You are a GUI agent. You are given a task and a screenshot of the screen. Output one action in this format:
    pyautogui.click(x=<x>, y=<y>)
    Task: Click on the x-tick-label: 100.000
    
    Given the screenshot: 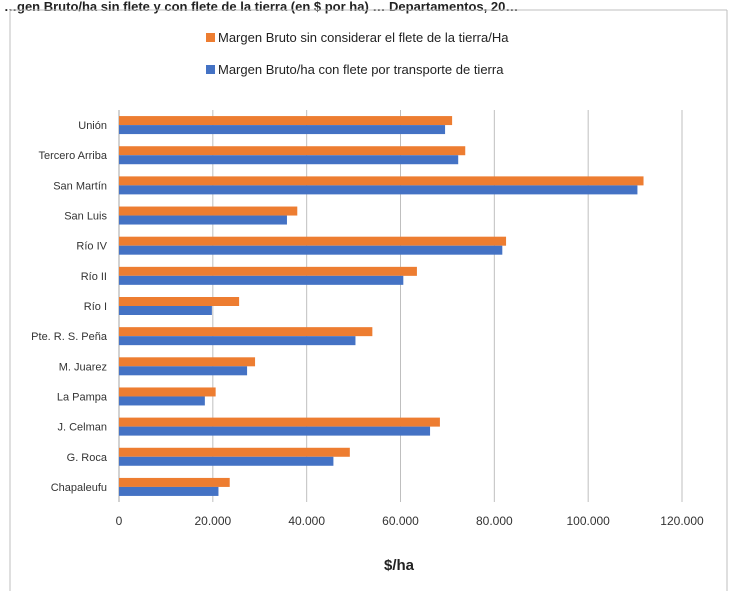 What is the action you would take?
    pyautogui.click(x=588, y=521)
    